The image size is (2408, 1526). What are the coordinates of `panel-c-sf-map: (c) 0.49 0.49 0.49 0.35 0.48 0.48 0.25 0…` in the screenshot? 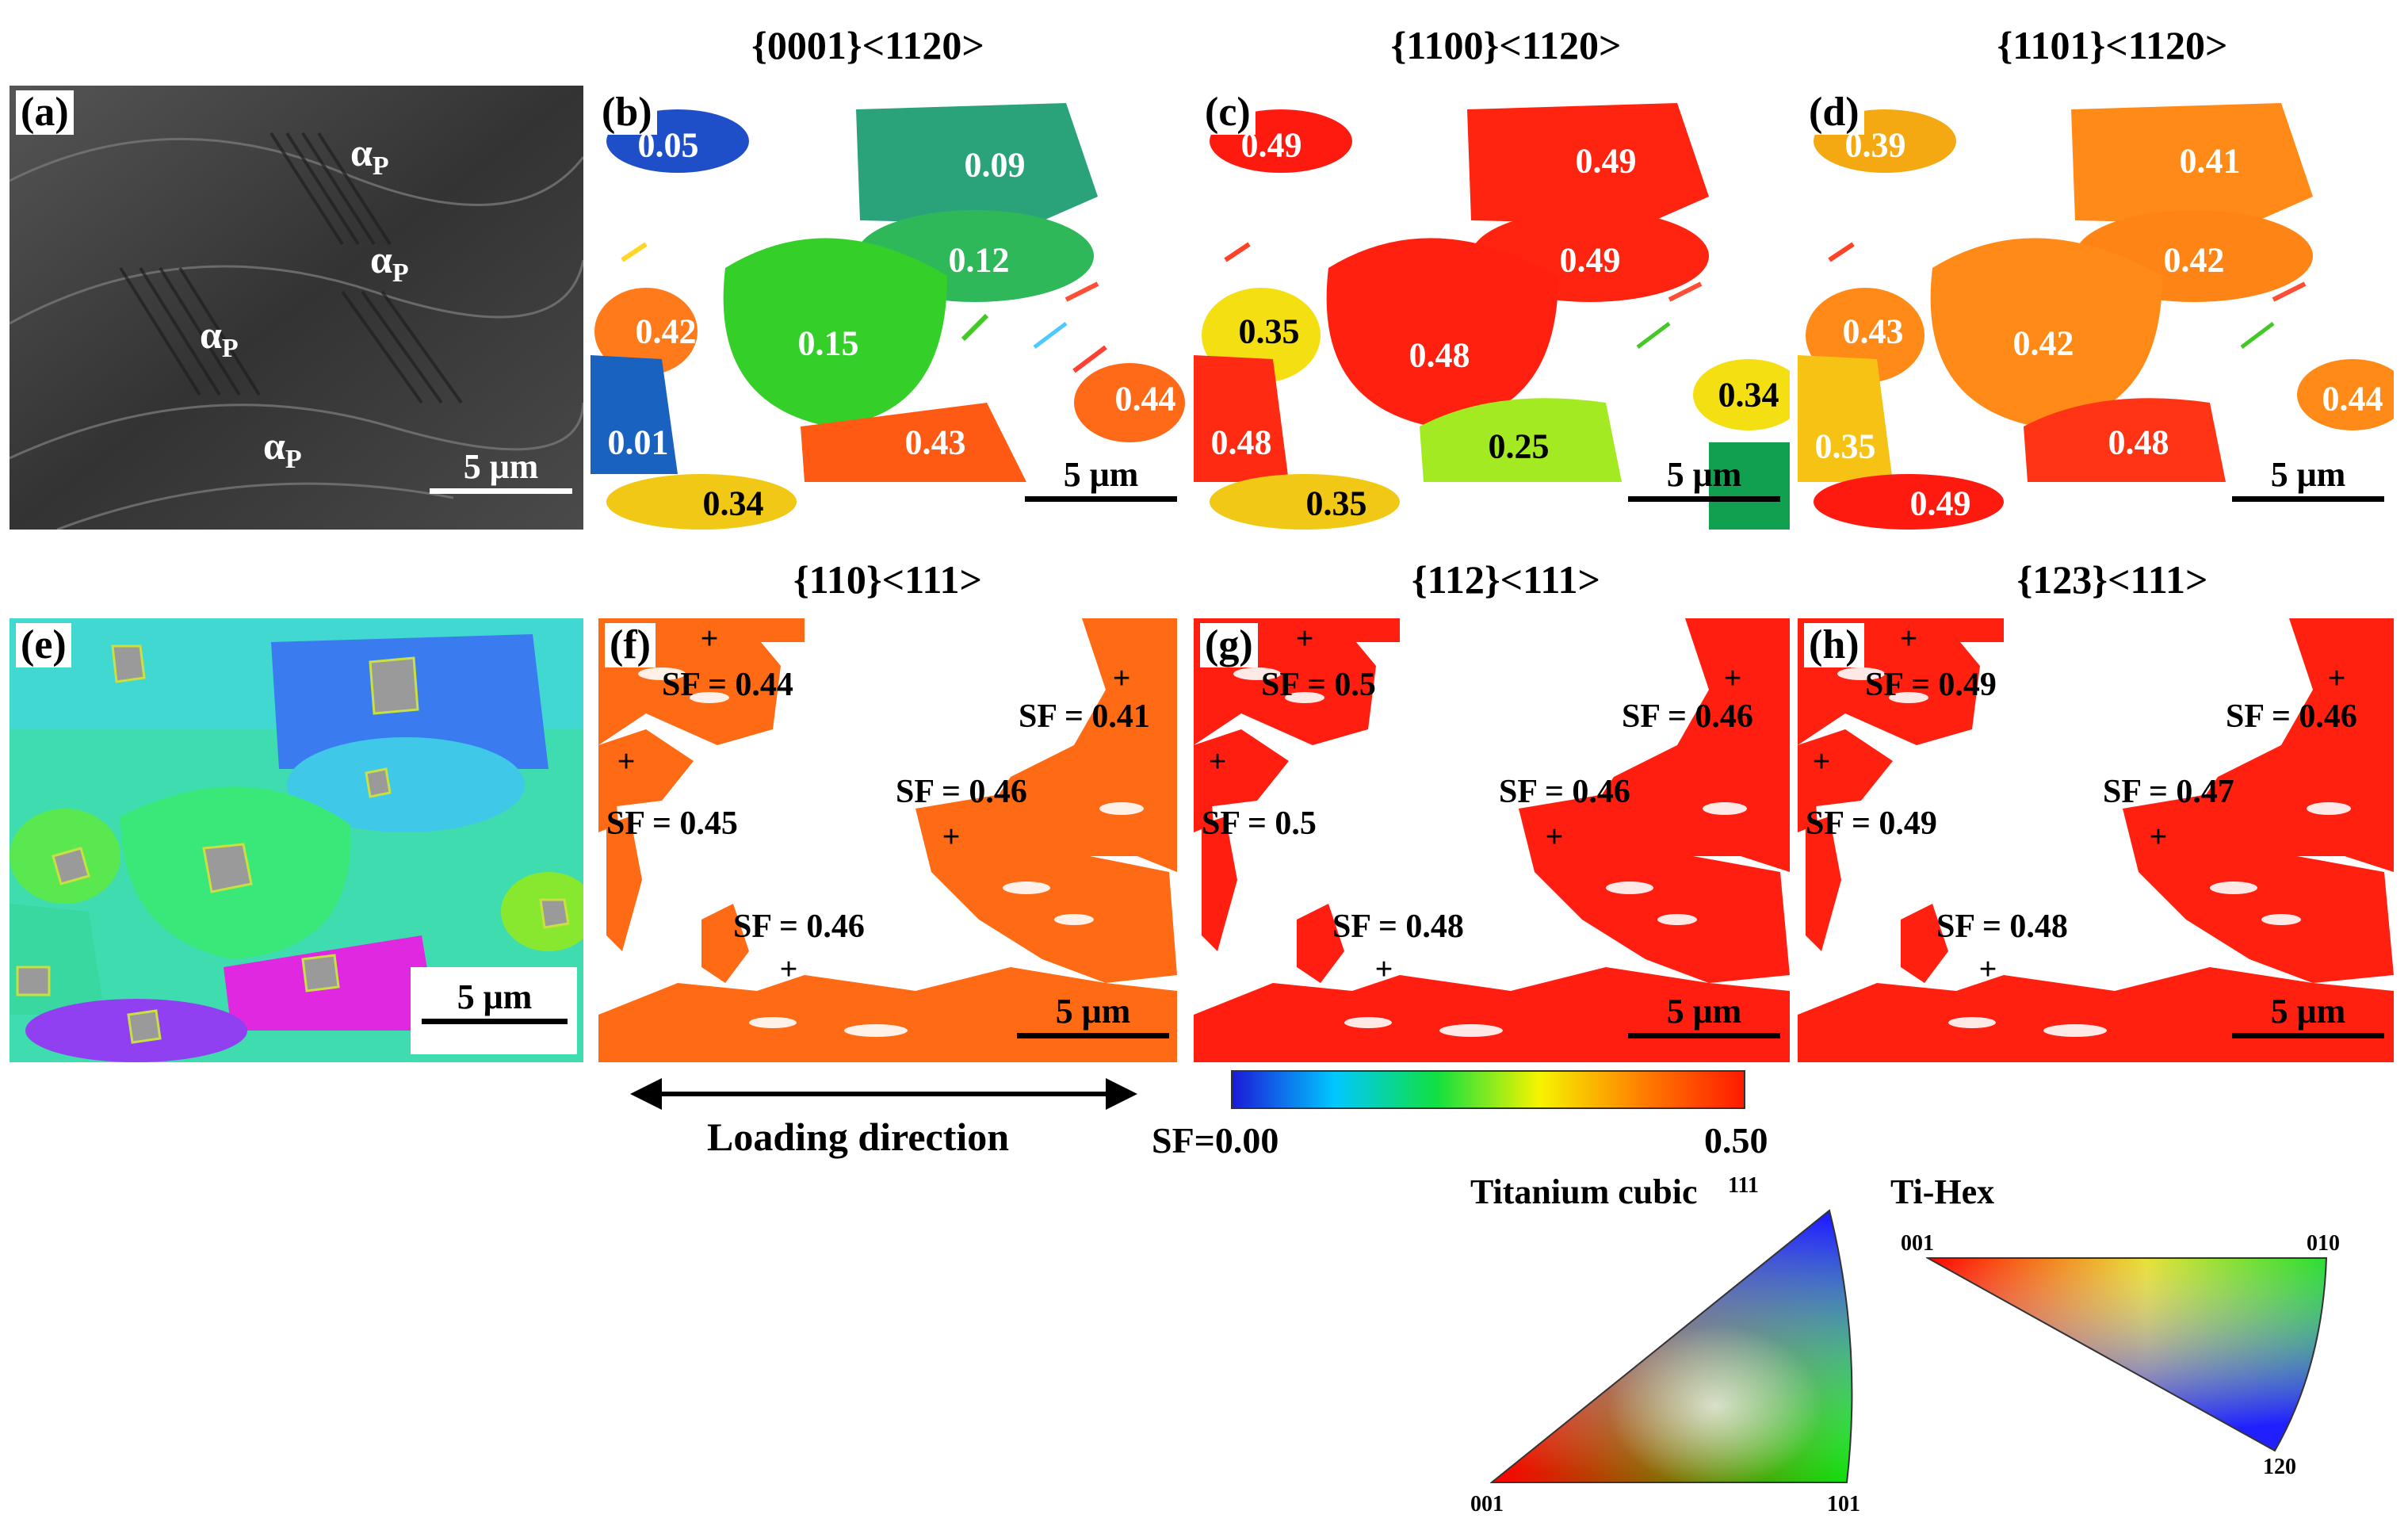 It's located at (1492, 308).